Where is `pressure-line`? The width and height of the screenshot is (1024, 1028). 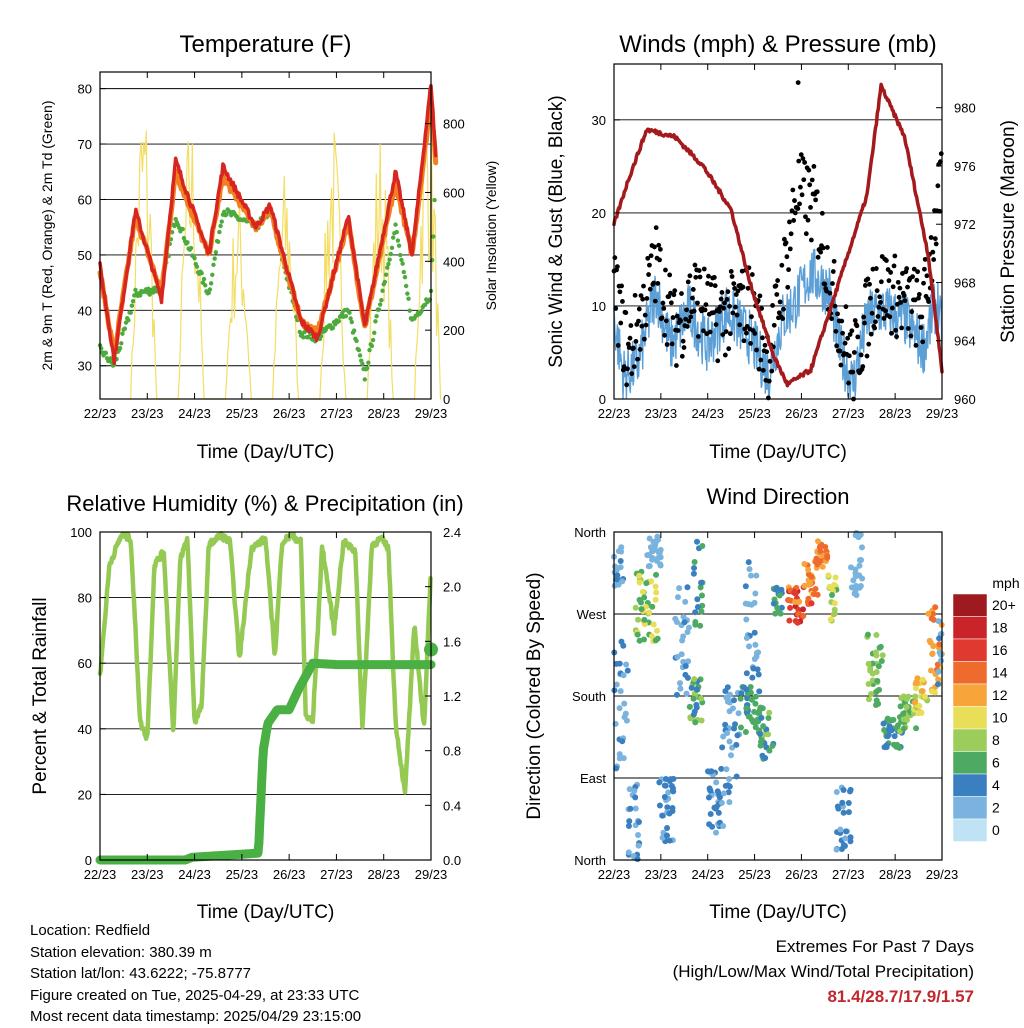 pressure-line is located at coordinates (778, 235).